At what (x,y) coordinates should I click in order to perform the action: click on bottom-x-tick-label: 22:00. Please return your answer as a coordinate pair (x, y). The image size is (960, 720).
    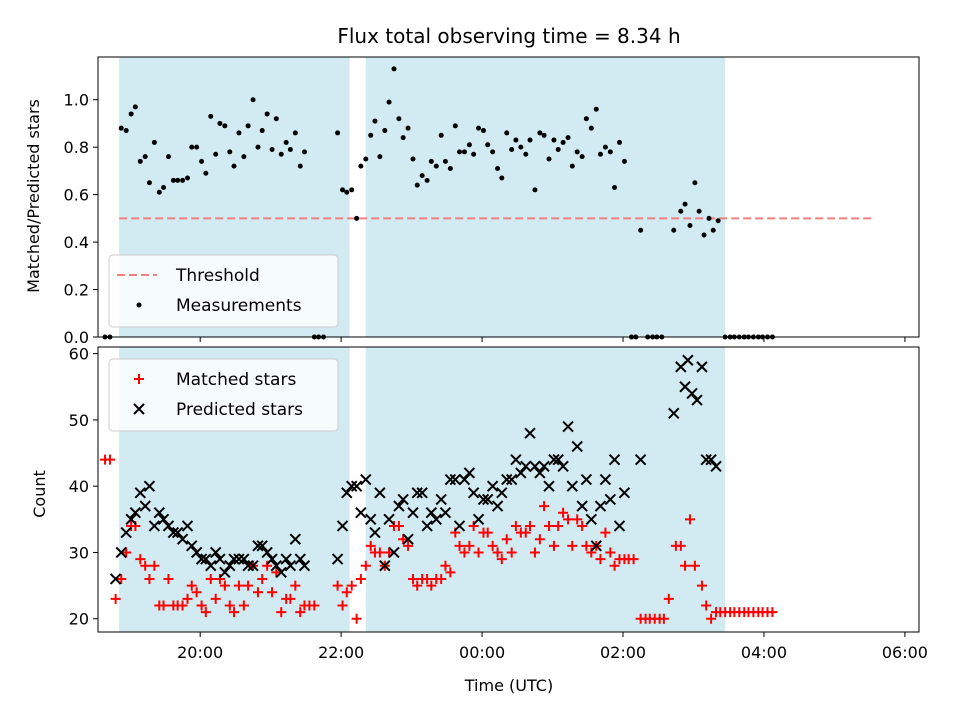
    Looking at the image, I should click on (341, 652).